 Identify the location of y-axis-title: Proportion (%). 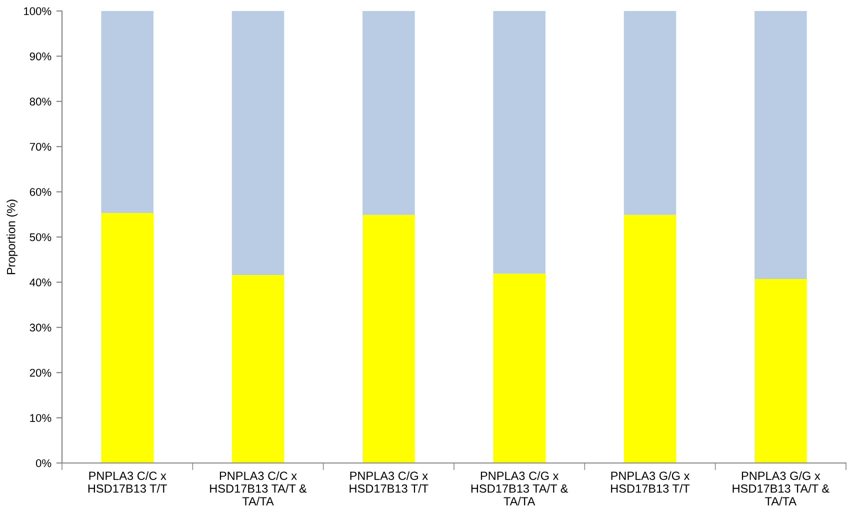
(12, 237).